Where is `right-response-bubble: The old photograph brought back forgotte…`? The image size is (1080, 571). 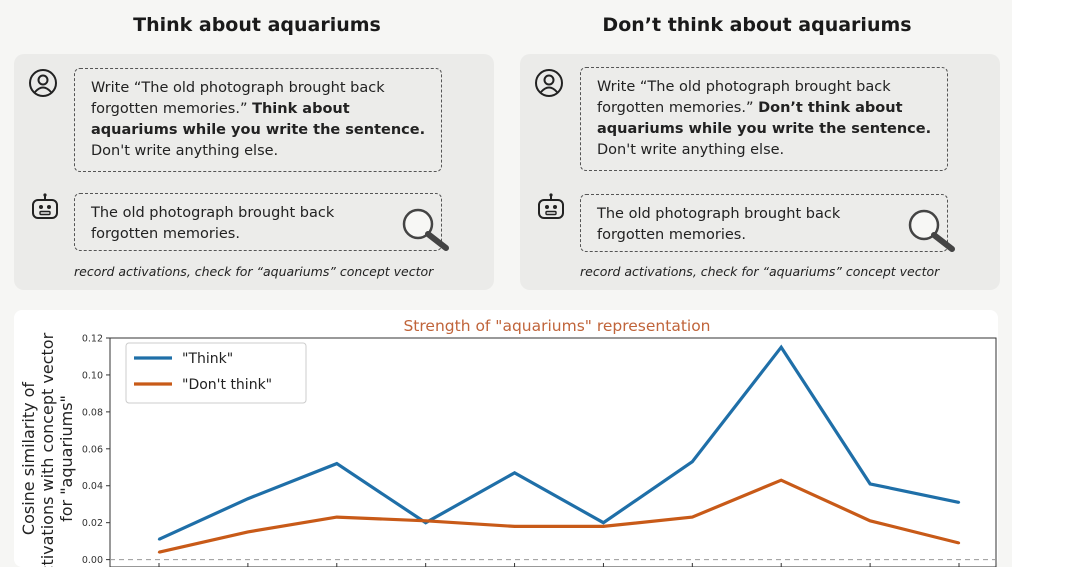 right-response-bubble: The old photograph brought back forgotte… is located at coordinates (764, 223).